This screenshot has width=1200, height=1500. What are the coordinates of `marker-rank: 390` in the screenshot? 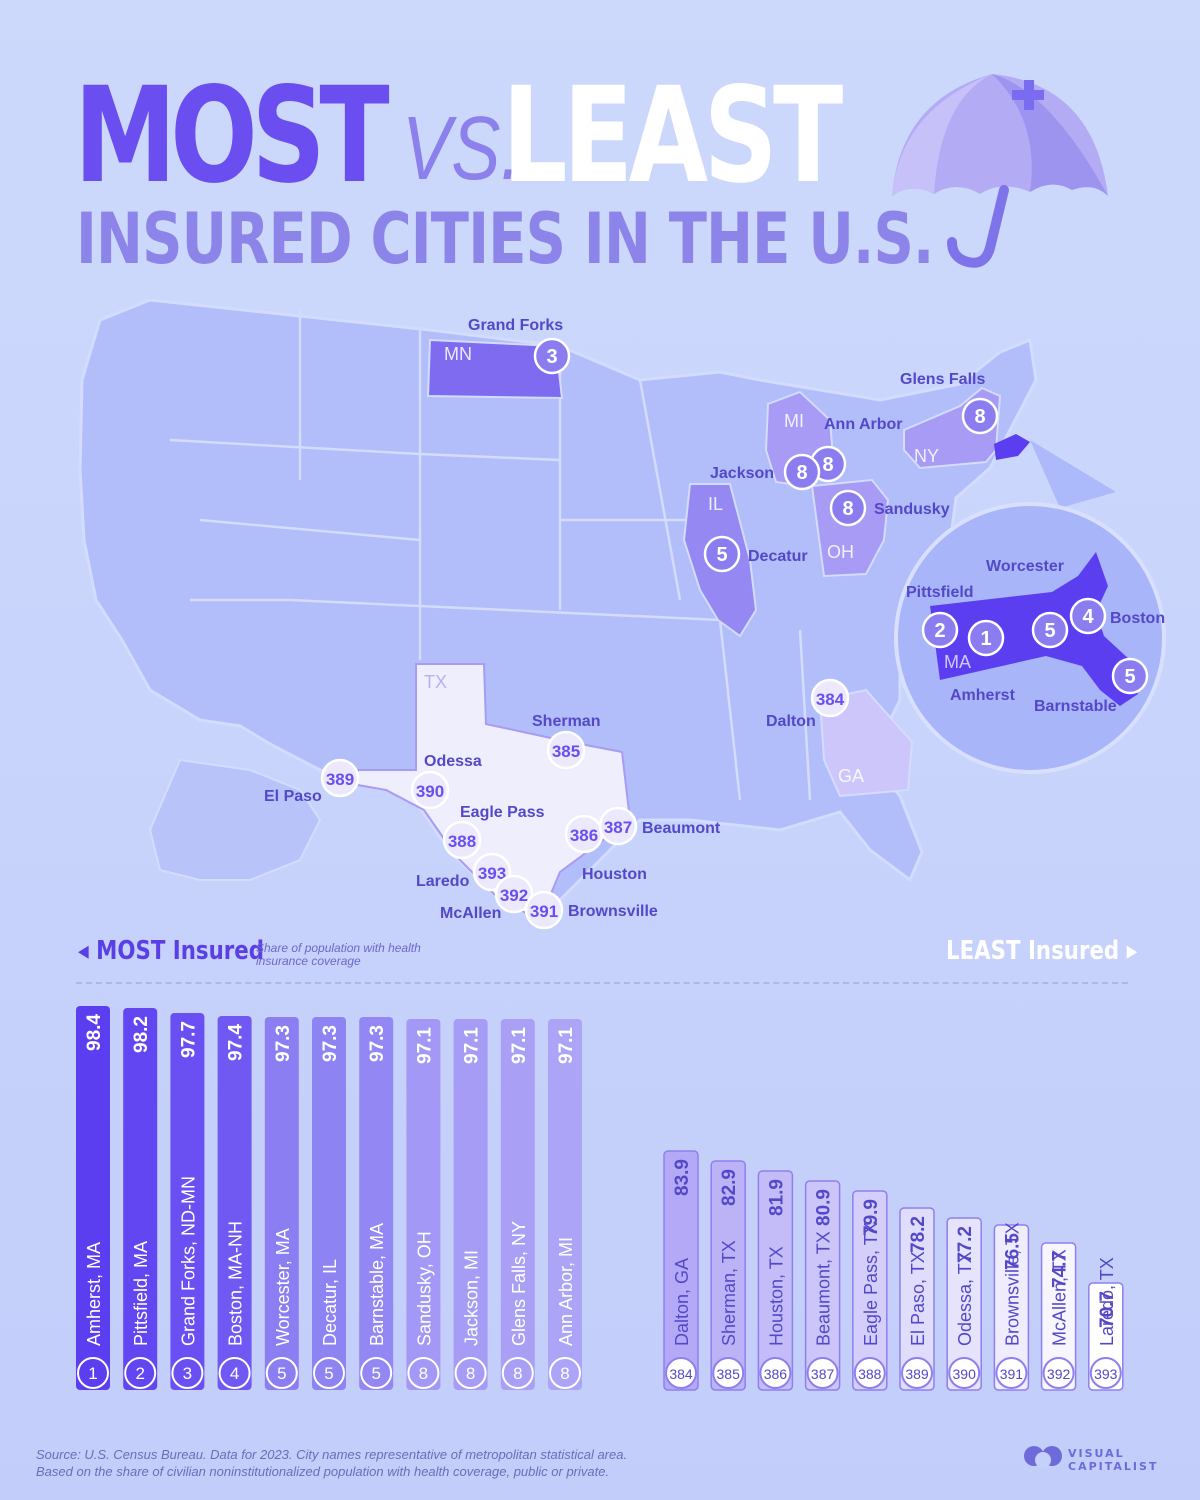 It's located at (430, 791).